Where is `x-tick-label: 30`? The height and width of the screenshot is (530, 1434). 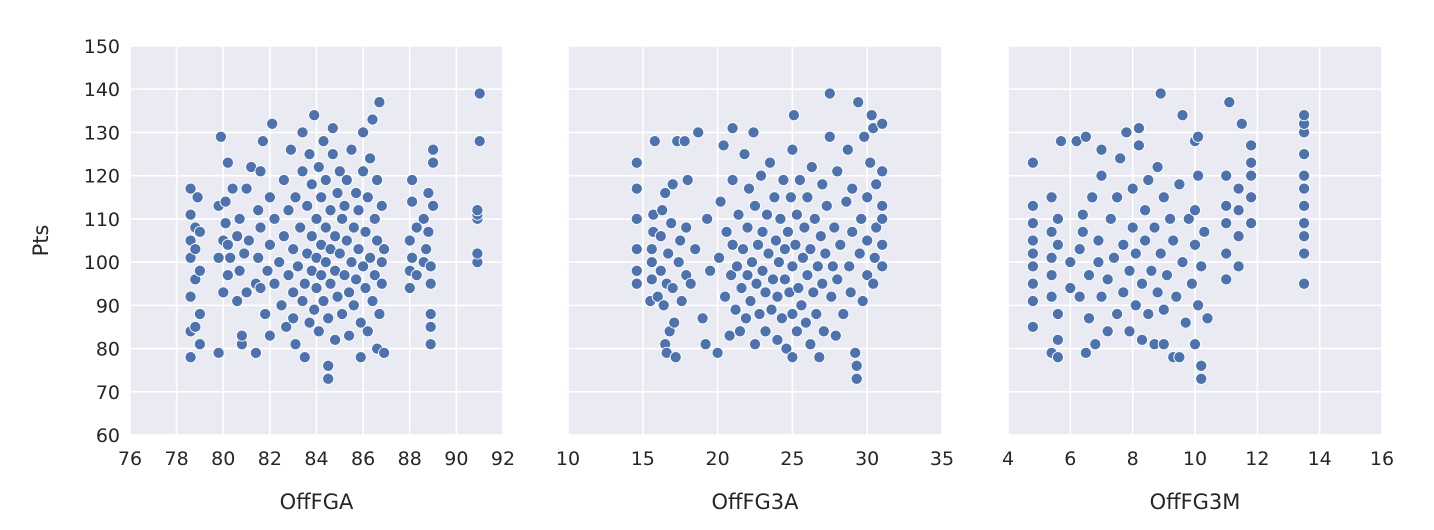 x-tick-label: 30 is located at coordinates (867, 459).